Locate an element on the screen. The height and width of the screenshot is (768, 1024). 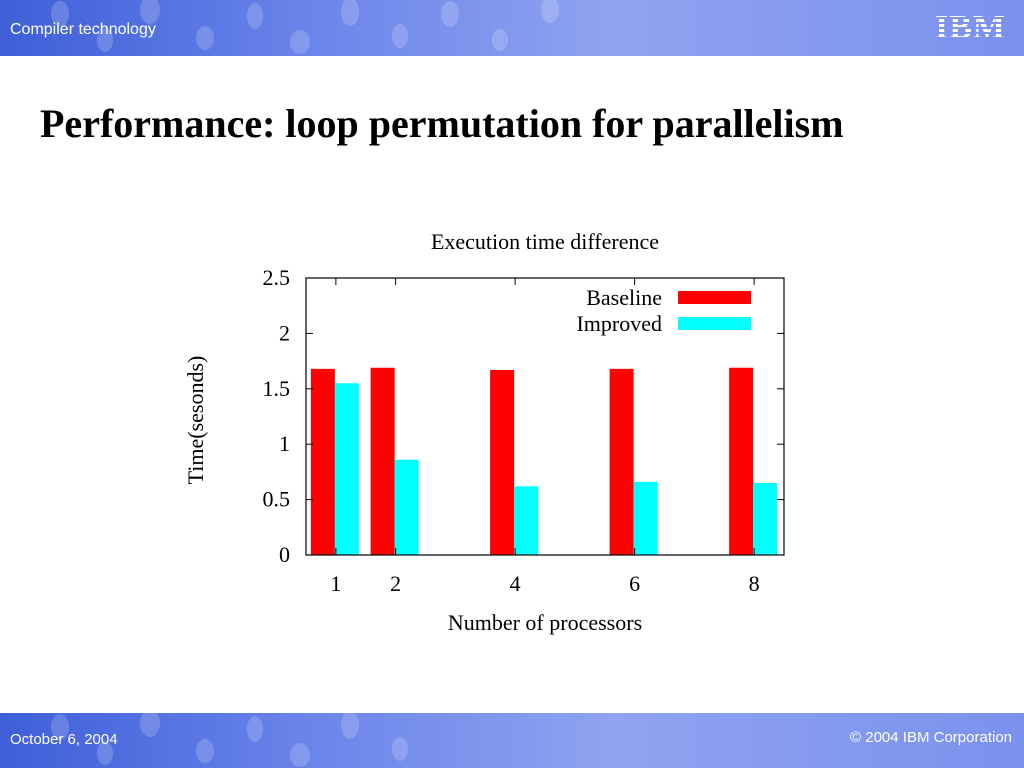
legend-swatch-baseline is located at coordinates (714, 297).